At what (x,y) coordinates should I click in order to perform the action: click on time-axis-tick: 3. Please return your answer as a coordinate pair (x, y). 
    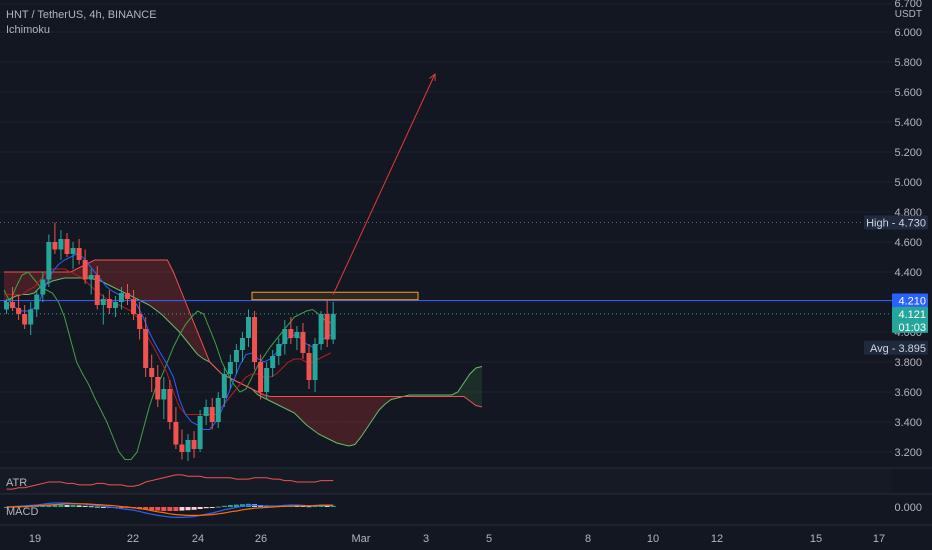
    Looking at the image, I should click on (426, 539).